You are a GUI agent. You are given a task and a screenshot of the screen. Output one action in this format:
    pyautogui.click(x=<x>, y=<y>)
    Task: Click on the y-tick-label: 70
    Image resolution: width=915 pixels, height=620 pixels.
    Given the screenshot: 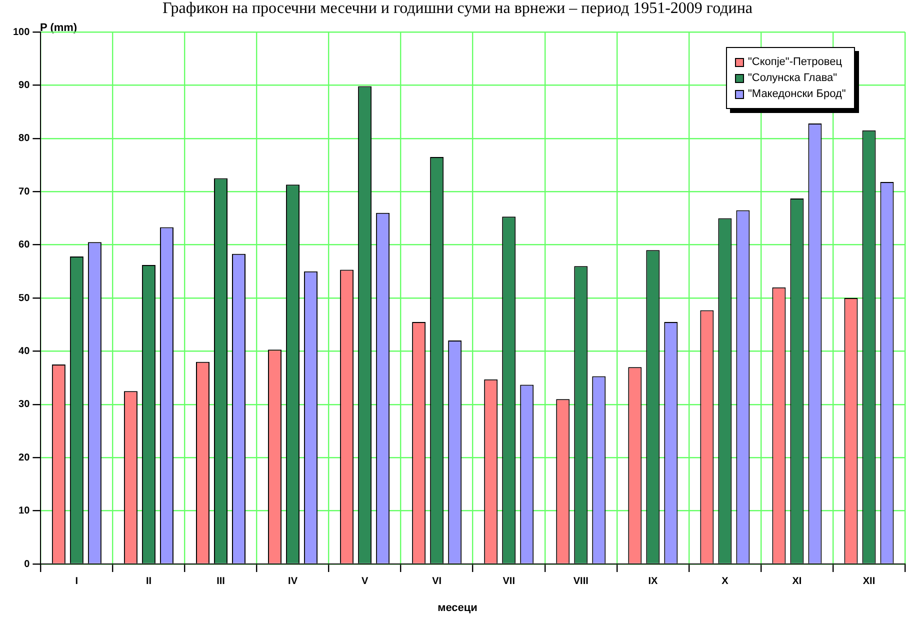 What is the action you would take?
    pyautogui.click(x=24, y=192)
    